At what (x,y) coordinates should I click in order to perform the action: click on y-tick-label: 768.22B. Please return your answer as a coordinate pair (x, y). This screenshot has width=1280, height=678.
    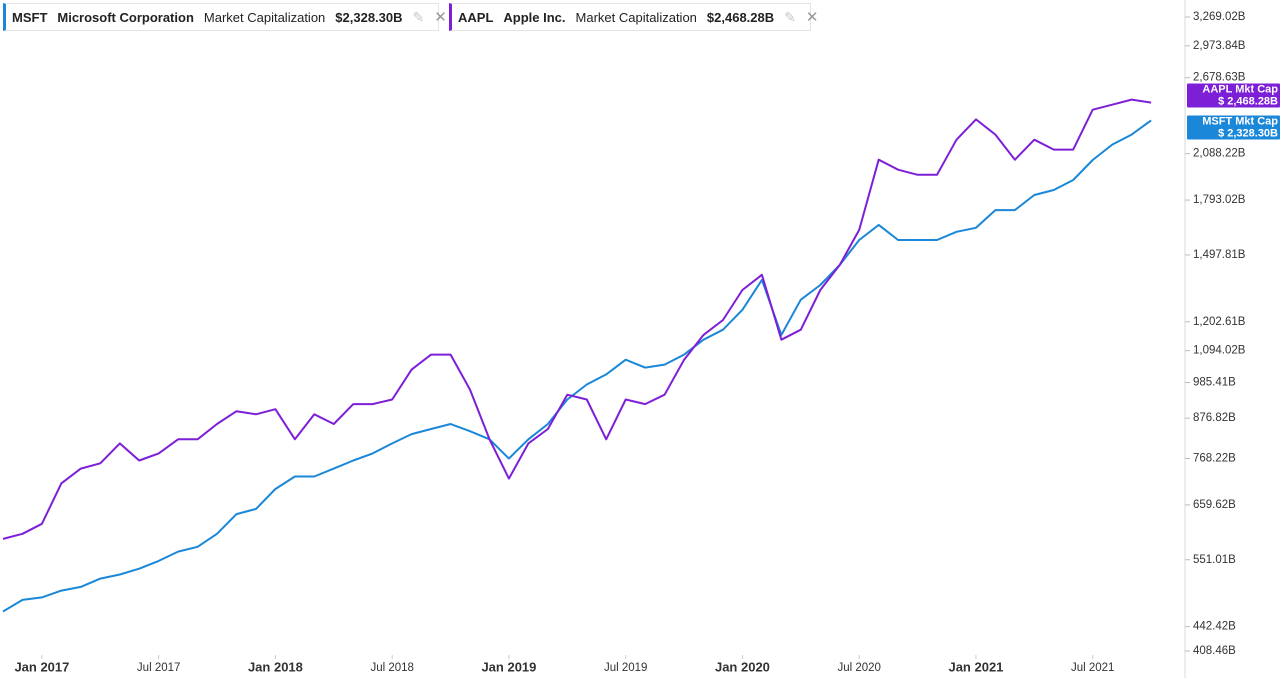
    Looking at the image, I should click on (1214, 458).